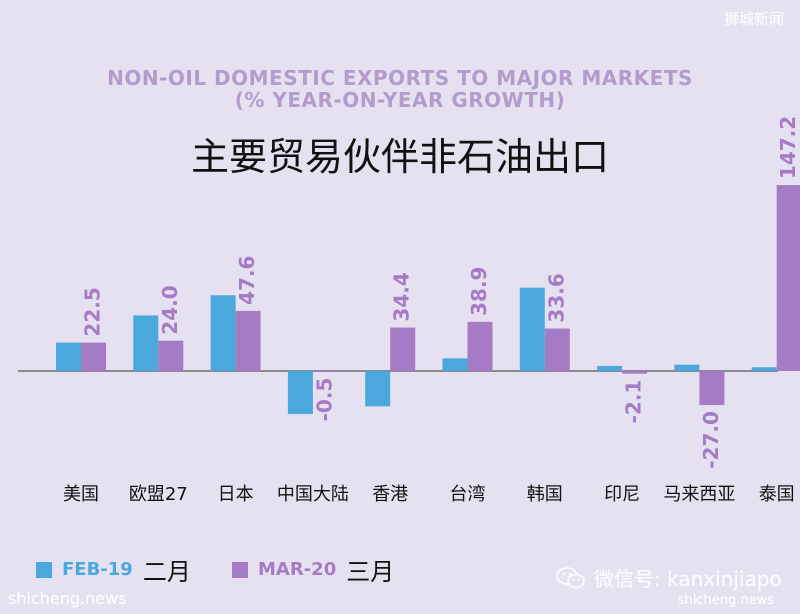 The image size is (800, 614). Describe the element at coordinates (399, 157) in the screenshot. I see `chart-title-chinese: 主要贸易伙伴非石油出口` at that location.